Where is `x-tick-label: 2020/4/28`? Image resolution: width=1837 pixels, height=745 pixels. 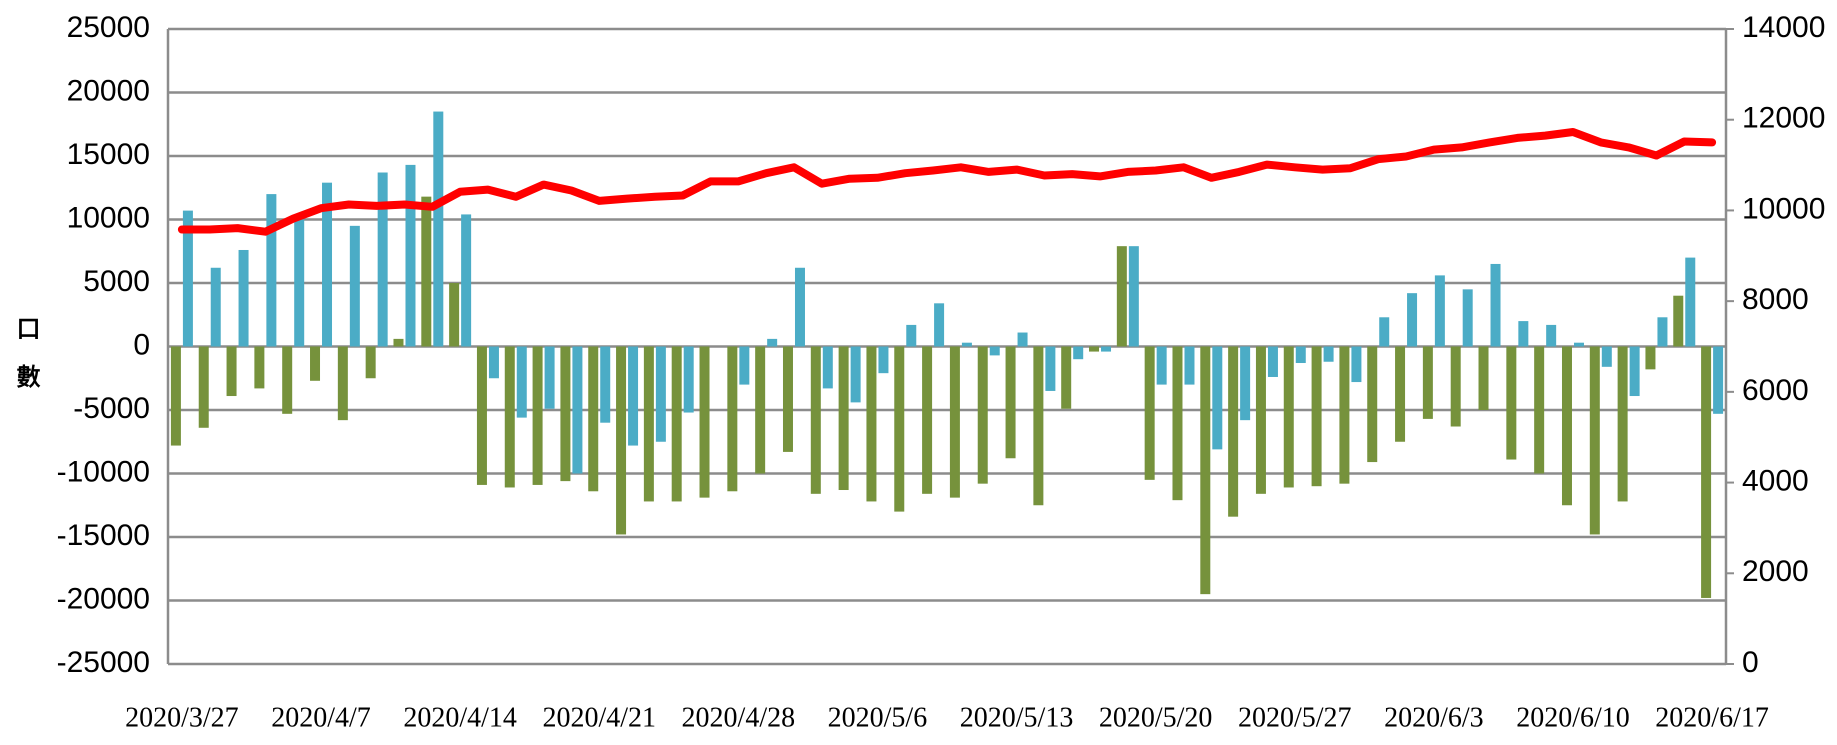 x-tick-label: 2020/4/28 is located at coordinates (739, 717).